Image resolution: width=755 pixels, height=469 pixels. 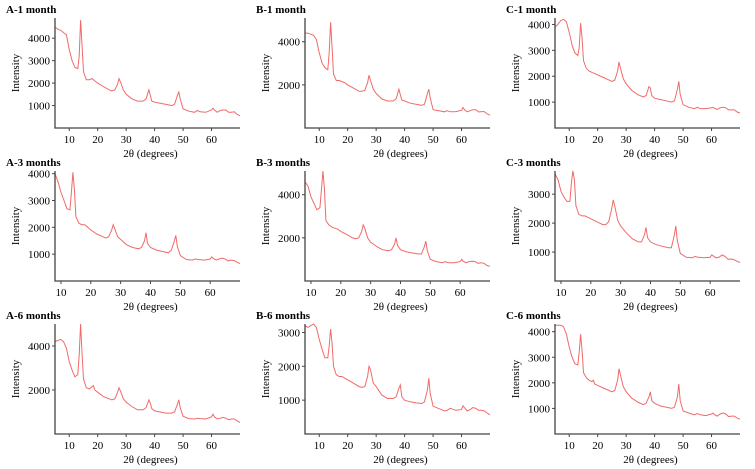 What do you see at coordinates (31, 10) in the screenshot?
I see `panel-title: A-1 month` at bounding box center [31, 10].